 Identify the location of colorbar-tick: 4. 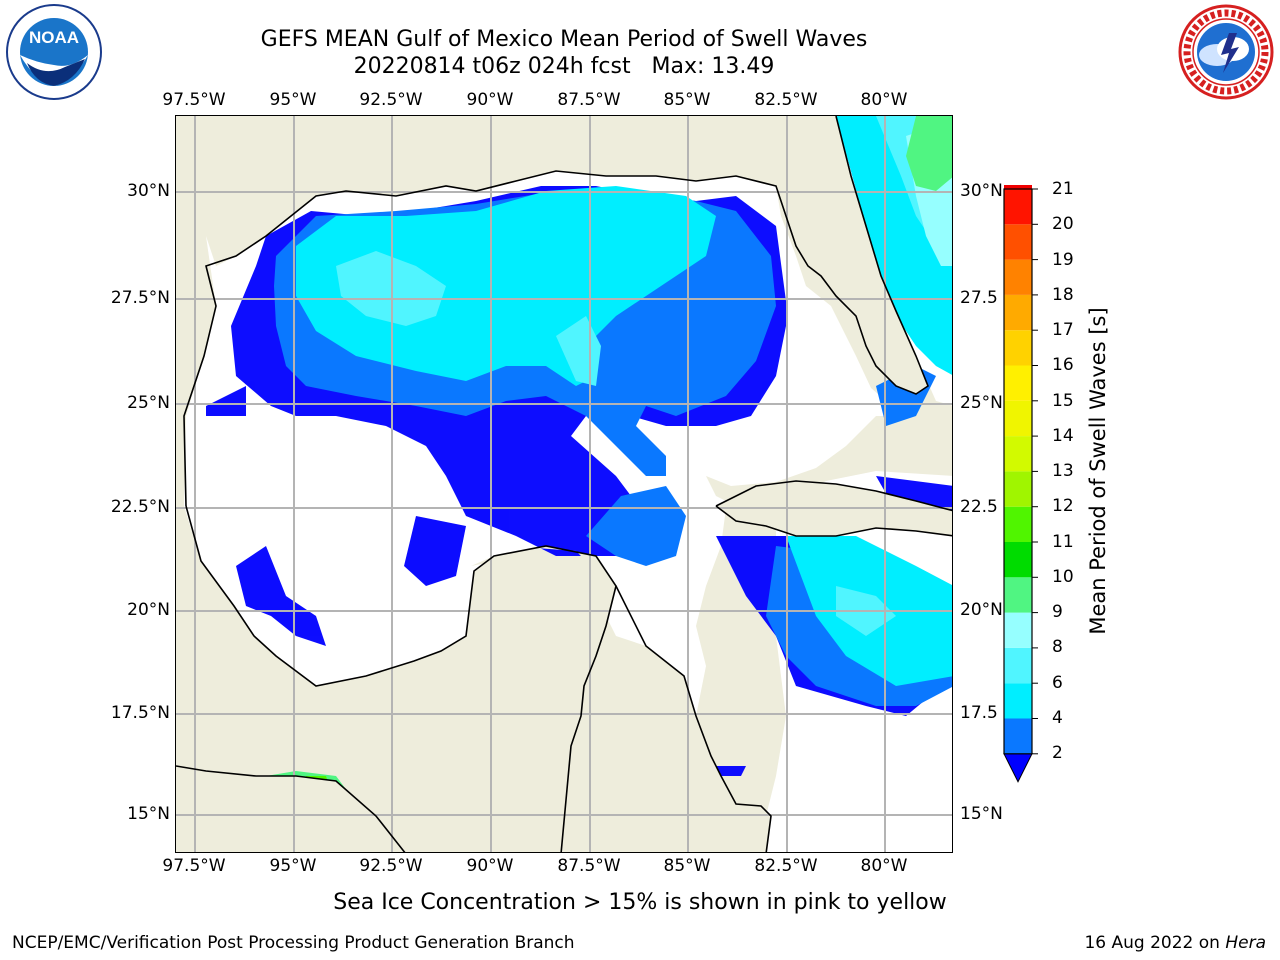
(1057, 718).